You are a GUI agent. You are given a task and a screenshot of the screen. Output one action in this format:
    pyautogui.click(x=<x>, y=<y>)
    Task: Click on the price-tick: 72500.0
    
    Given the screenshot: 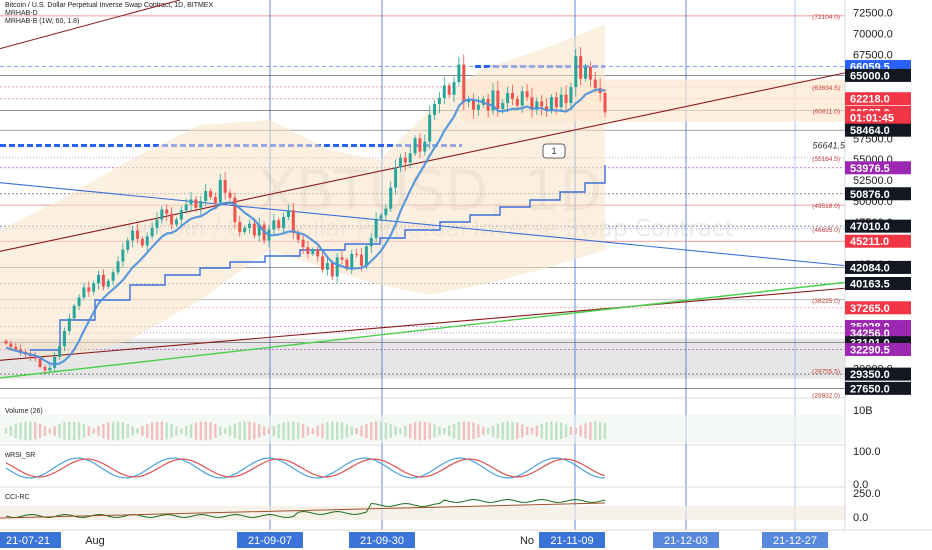 What is the action you would take?
    pyautogui.click(x=873, y=14)
    